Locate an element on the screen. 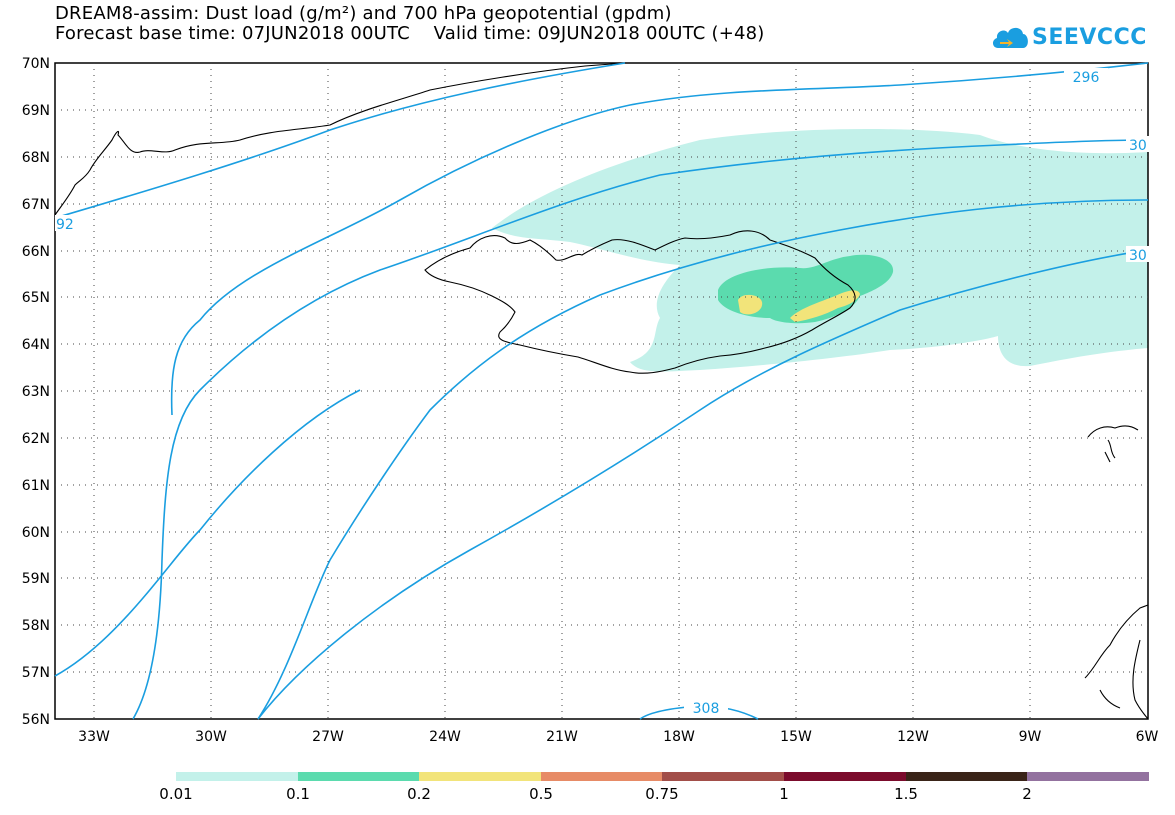  contour-label-300: 30 is located at coordinates (1138, 146).